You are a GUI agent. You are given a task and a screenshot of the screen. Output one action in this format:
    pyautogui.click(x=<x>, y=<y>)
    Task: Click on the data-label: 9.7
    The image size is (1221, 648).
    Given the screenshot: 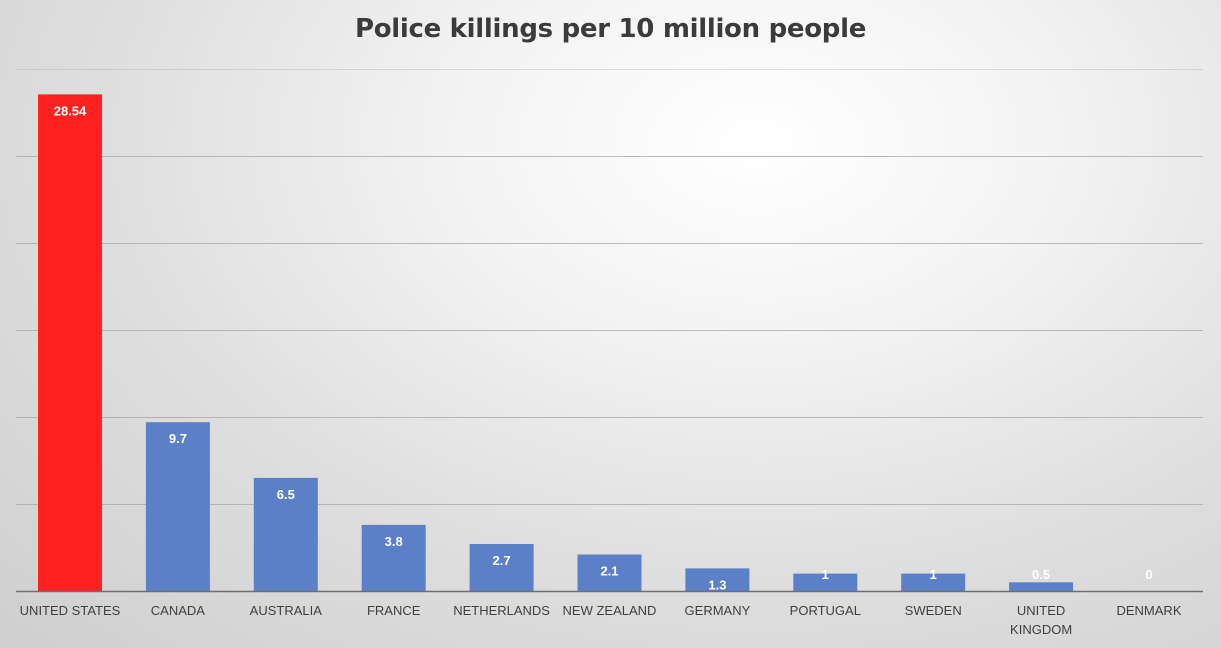 What is the action you would take?
    pyautogui.click(x=178, y=438)
    